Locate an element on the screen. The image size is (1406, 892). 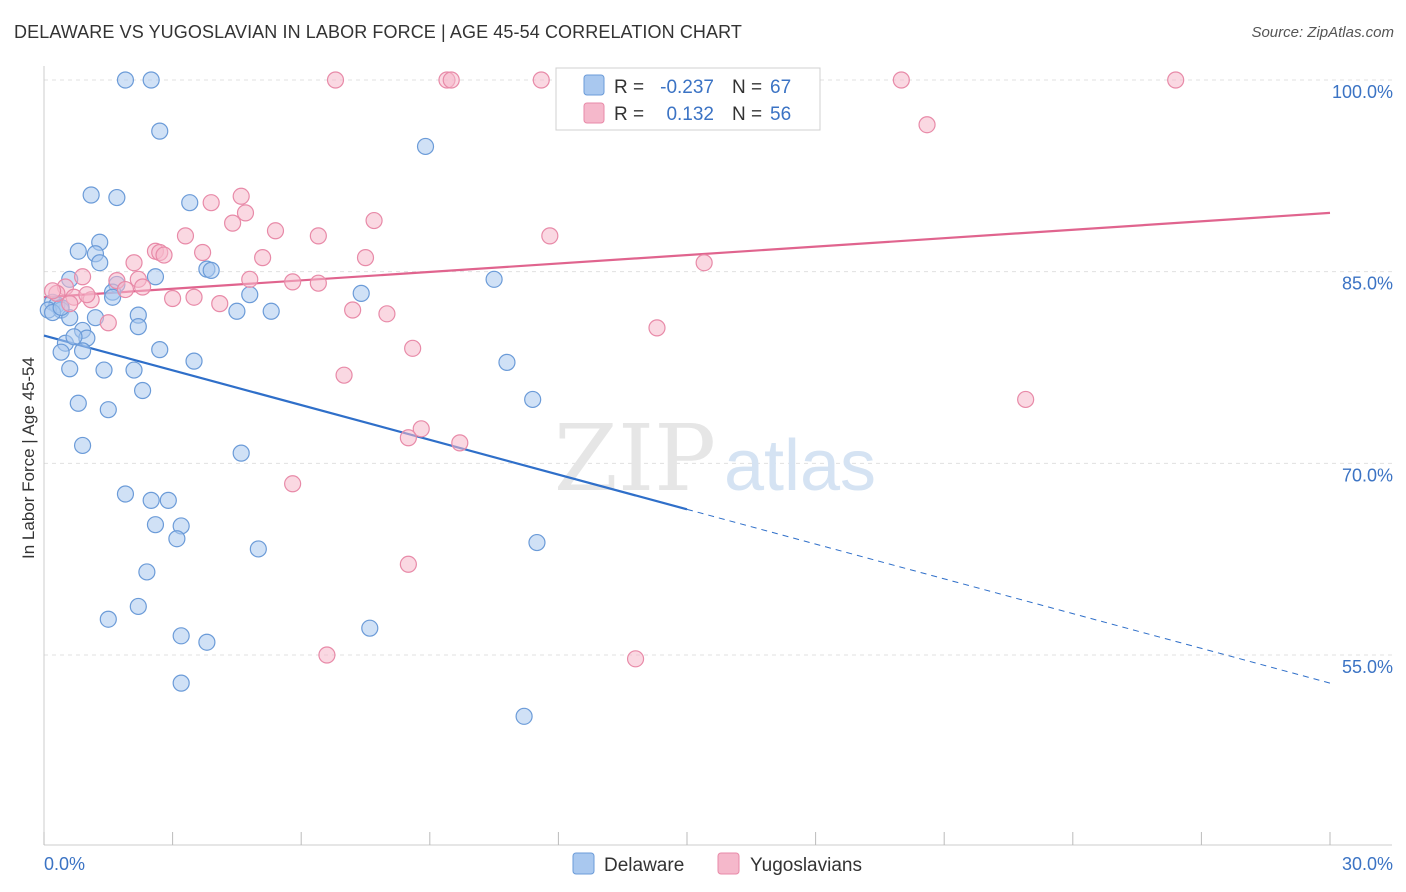
bottom-legend-yugoslavians: Yugoslavians is located at coordinates (806, 865).